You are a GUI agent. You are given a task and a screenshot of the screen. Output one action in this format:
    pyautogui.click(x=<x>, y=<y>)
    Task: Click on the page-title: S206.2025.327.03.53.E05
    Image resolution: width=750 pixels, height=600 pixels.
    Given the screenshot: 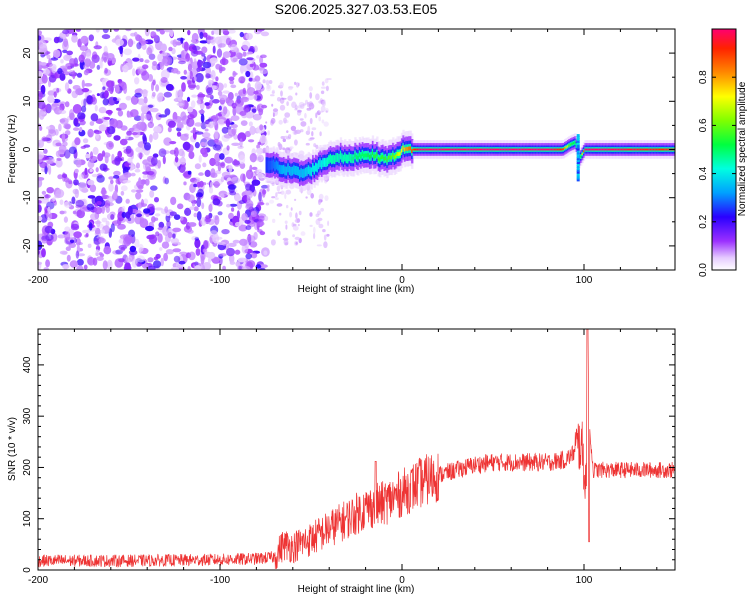 What is the action you would take?
    pyautogui.click(x=356, y=9)
    